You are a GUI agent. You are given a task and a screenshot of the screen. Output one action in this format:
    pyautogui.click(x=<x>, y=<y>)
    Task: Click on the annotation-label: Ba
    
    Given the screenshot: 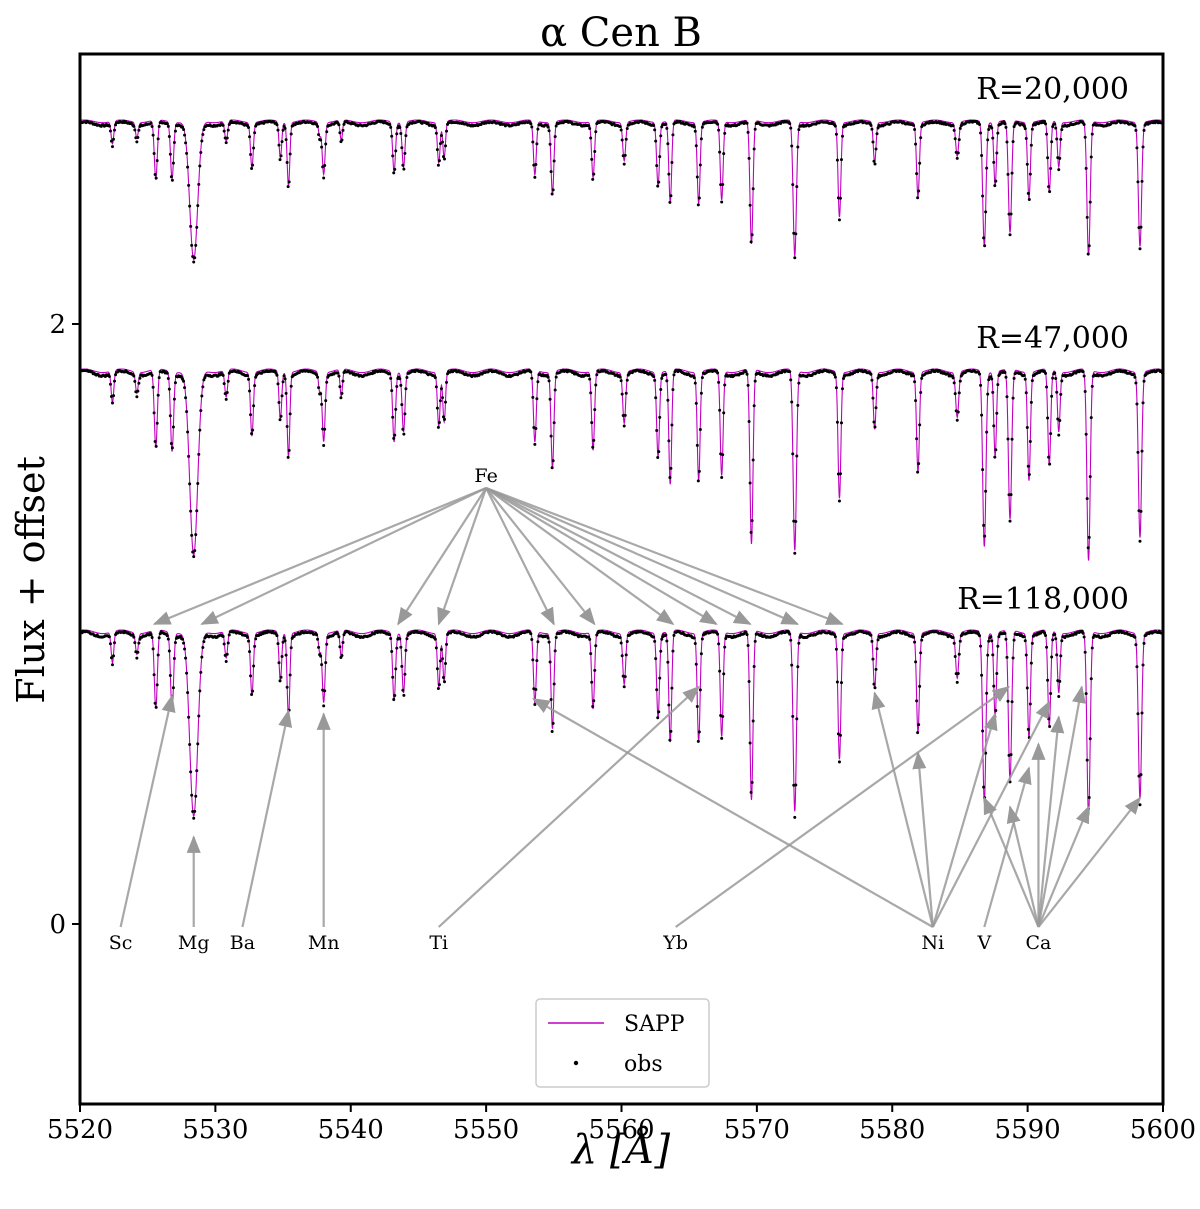 What is the action you would take?
    pyautogui.click(x=242, y=943)
    